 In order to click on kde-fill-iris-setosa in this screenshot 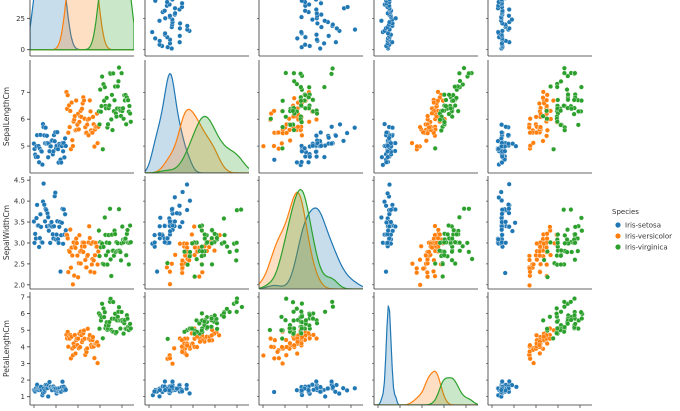, I will do `click(197, 123)`.